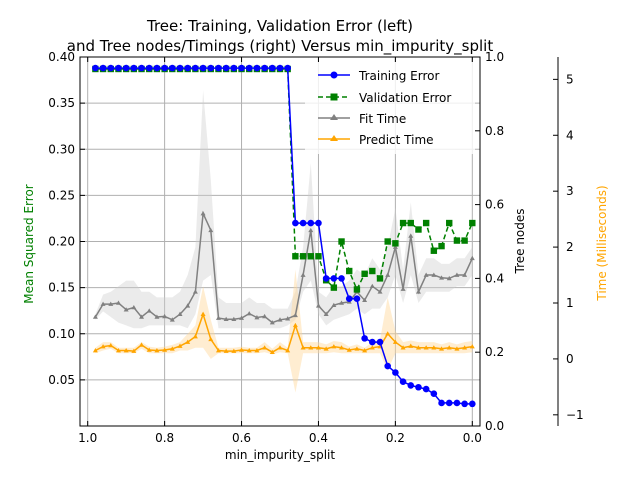  Describe the element at coordinates (164, 438) in the screenshot. I see `x-tick-label: 0.8` at that location.